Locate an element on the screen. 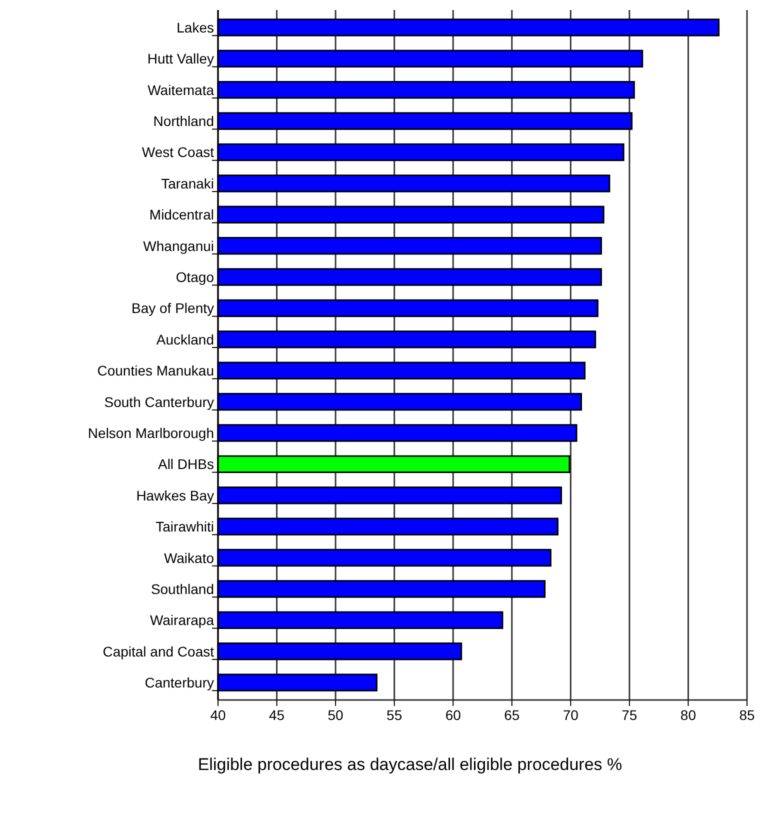 This screenshot has width=763, height=816. y-tick-label: Hutt Valley is located at coordinates (180, 58).